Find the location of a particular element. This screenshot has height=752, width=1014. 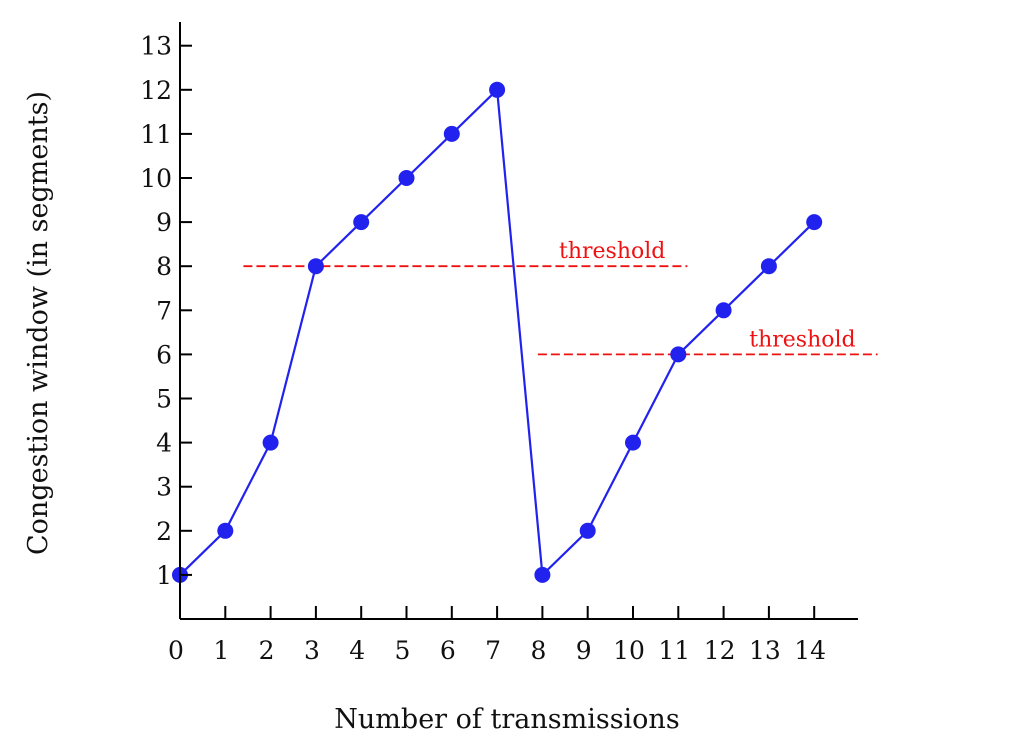

x-tick-label: 10 is located at coordinates (629, 650).